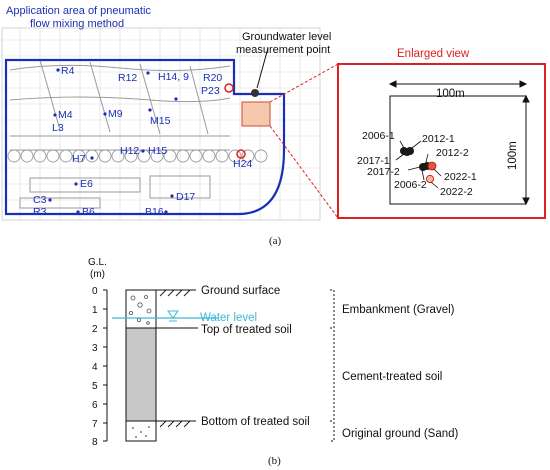  Describe the element at coordinates (283, 50) in the screenshot. I see `groundwater-label-line2: measurement point` at that location.